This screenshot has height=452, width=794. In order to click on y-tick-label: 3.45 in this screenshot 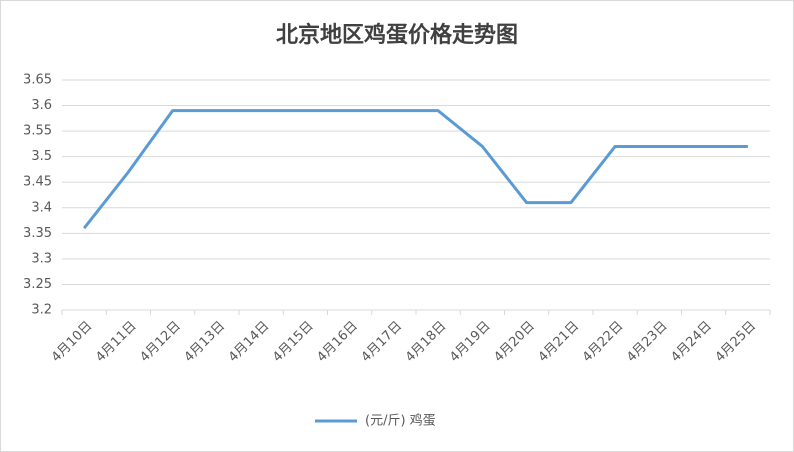, I will do `click(37, 182)`.